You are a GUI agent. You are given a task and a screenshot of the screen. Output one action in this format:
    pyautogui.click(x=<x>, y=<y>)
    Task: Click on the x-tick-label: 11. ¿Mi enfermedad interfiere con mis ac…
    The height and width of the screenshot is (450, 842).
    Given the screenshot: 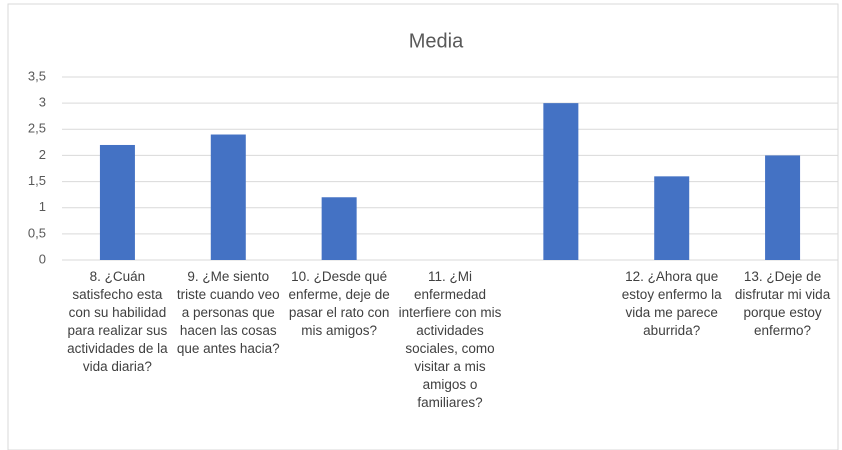 What is the action you would take?
    pyautogui.click(x=450, y=339)
    